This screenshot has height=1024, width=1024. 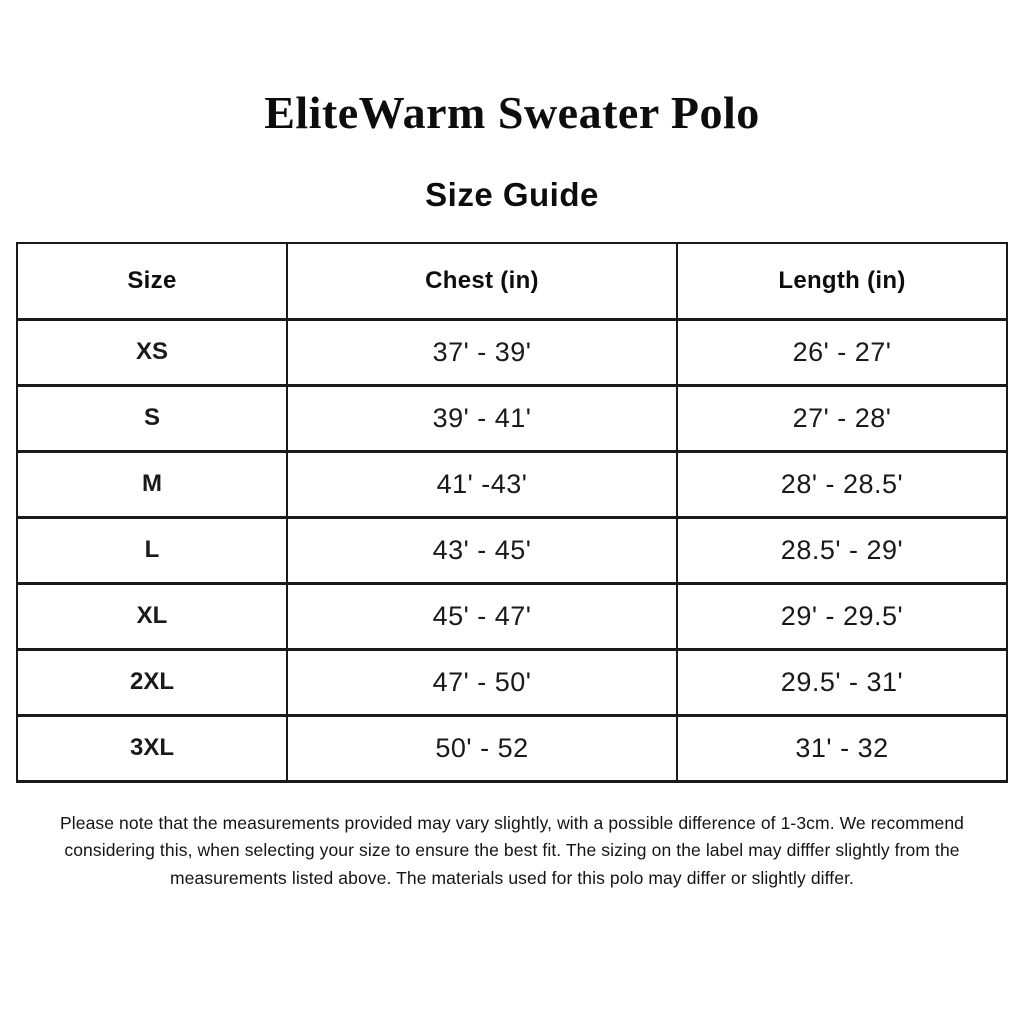 I want to click on length-cell: 27' - 28', so click(x=842, y=418).